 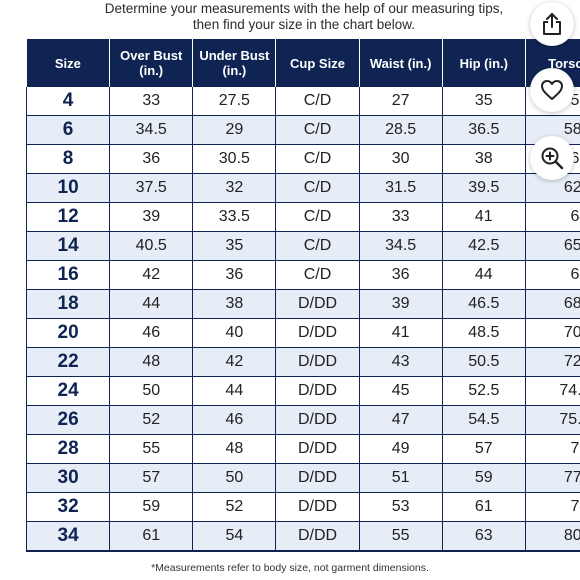 I want to click on measurement-cell: 75.75, so click(x=552, y=420).